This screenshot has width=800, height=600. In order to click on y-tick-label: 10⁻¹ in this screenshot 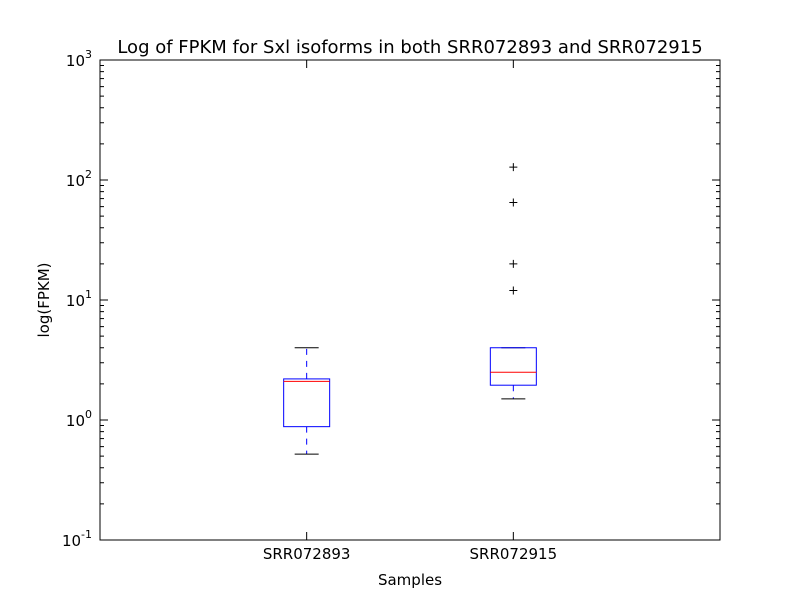, I will do `click(77, 539)`.